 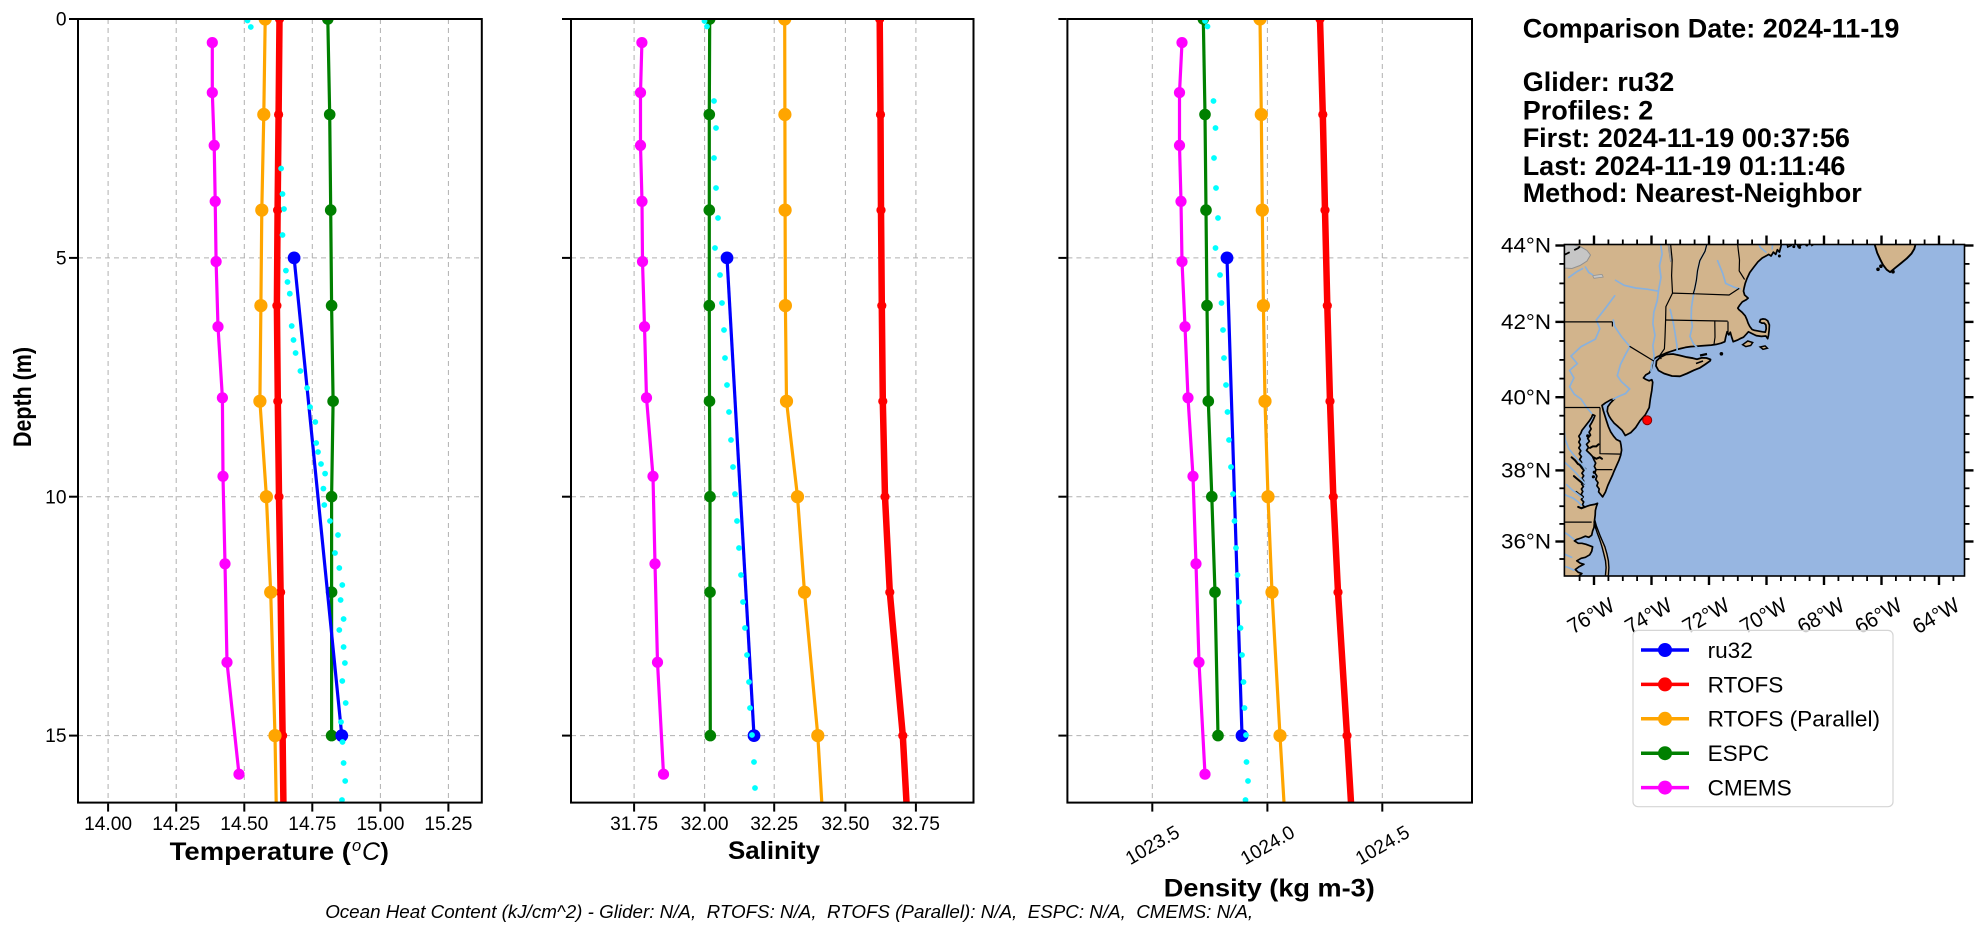 What do you see at coordinates (1686, 138) in the screenshot?
I see `svg-text: First: 2024-11-19 00:37:56` at bounding box center [1686, 138].